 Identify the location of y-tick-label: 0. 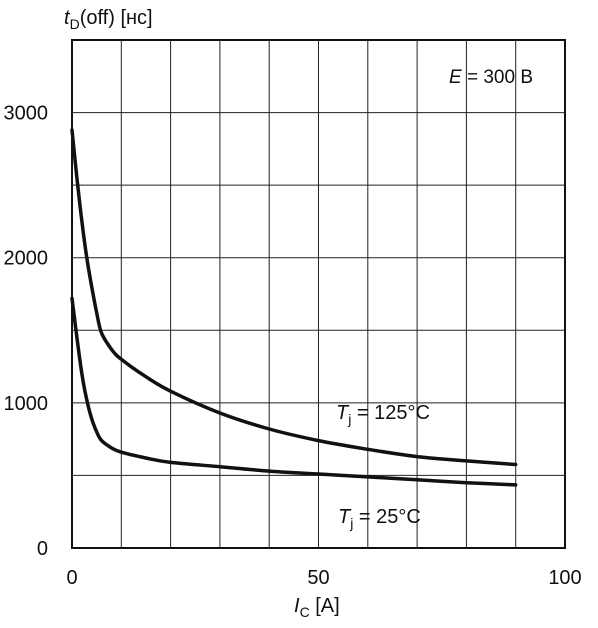
(42, 549).